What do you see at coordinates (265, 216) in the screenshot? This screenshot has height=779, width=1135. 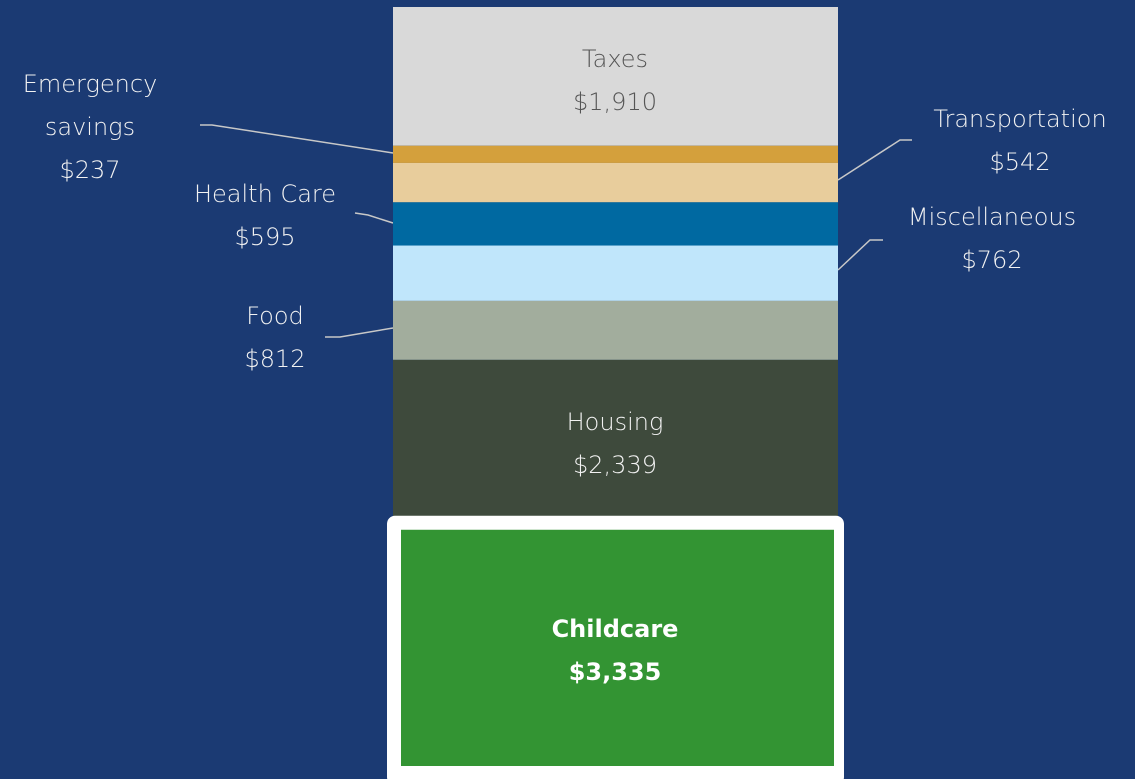 I see `segment-label: Health Care $595` at bounding box center [265, 216].